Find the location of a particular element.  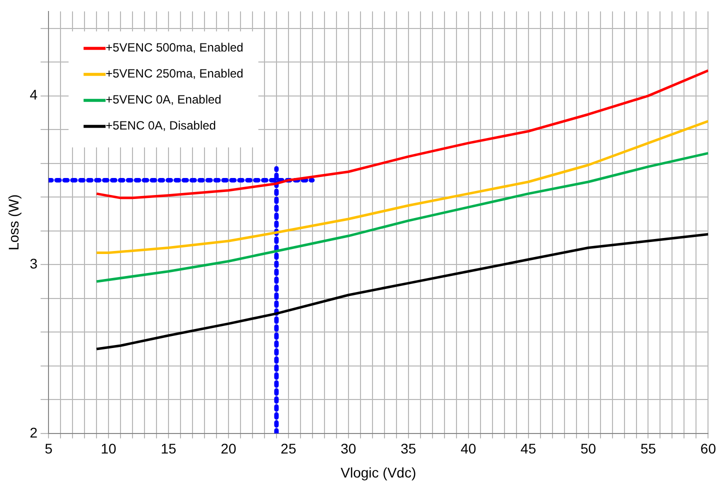

x-tick-label: 20 is located at coordinates (228, 448).